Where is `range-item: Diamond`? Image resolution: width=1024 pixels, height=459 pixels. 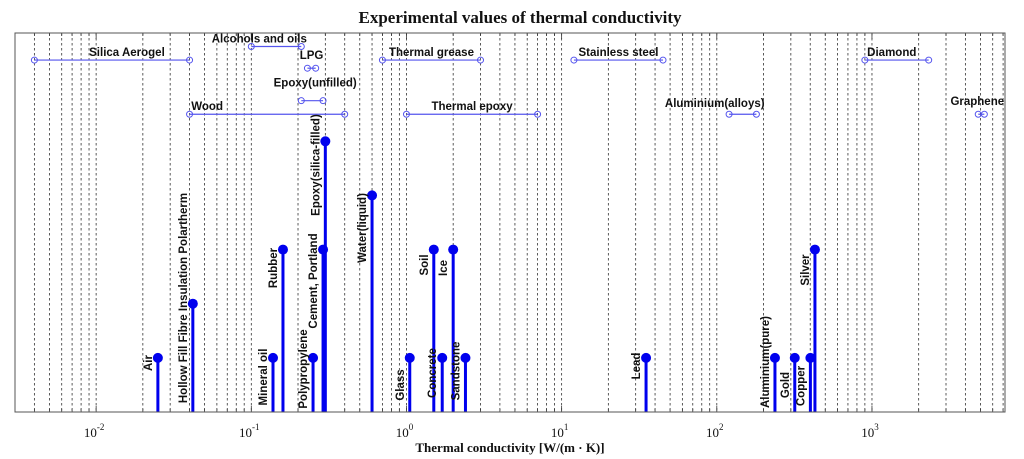
range-item: Diamond is located at coordinates (897, 55).